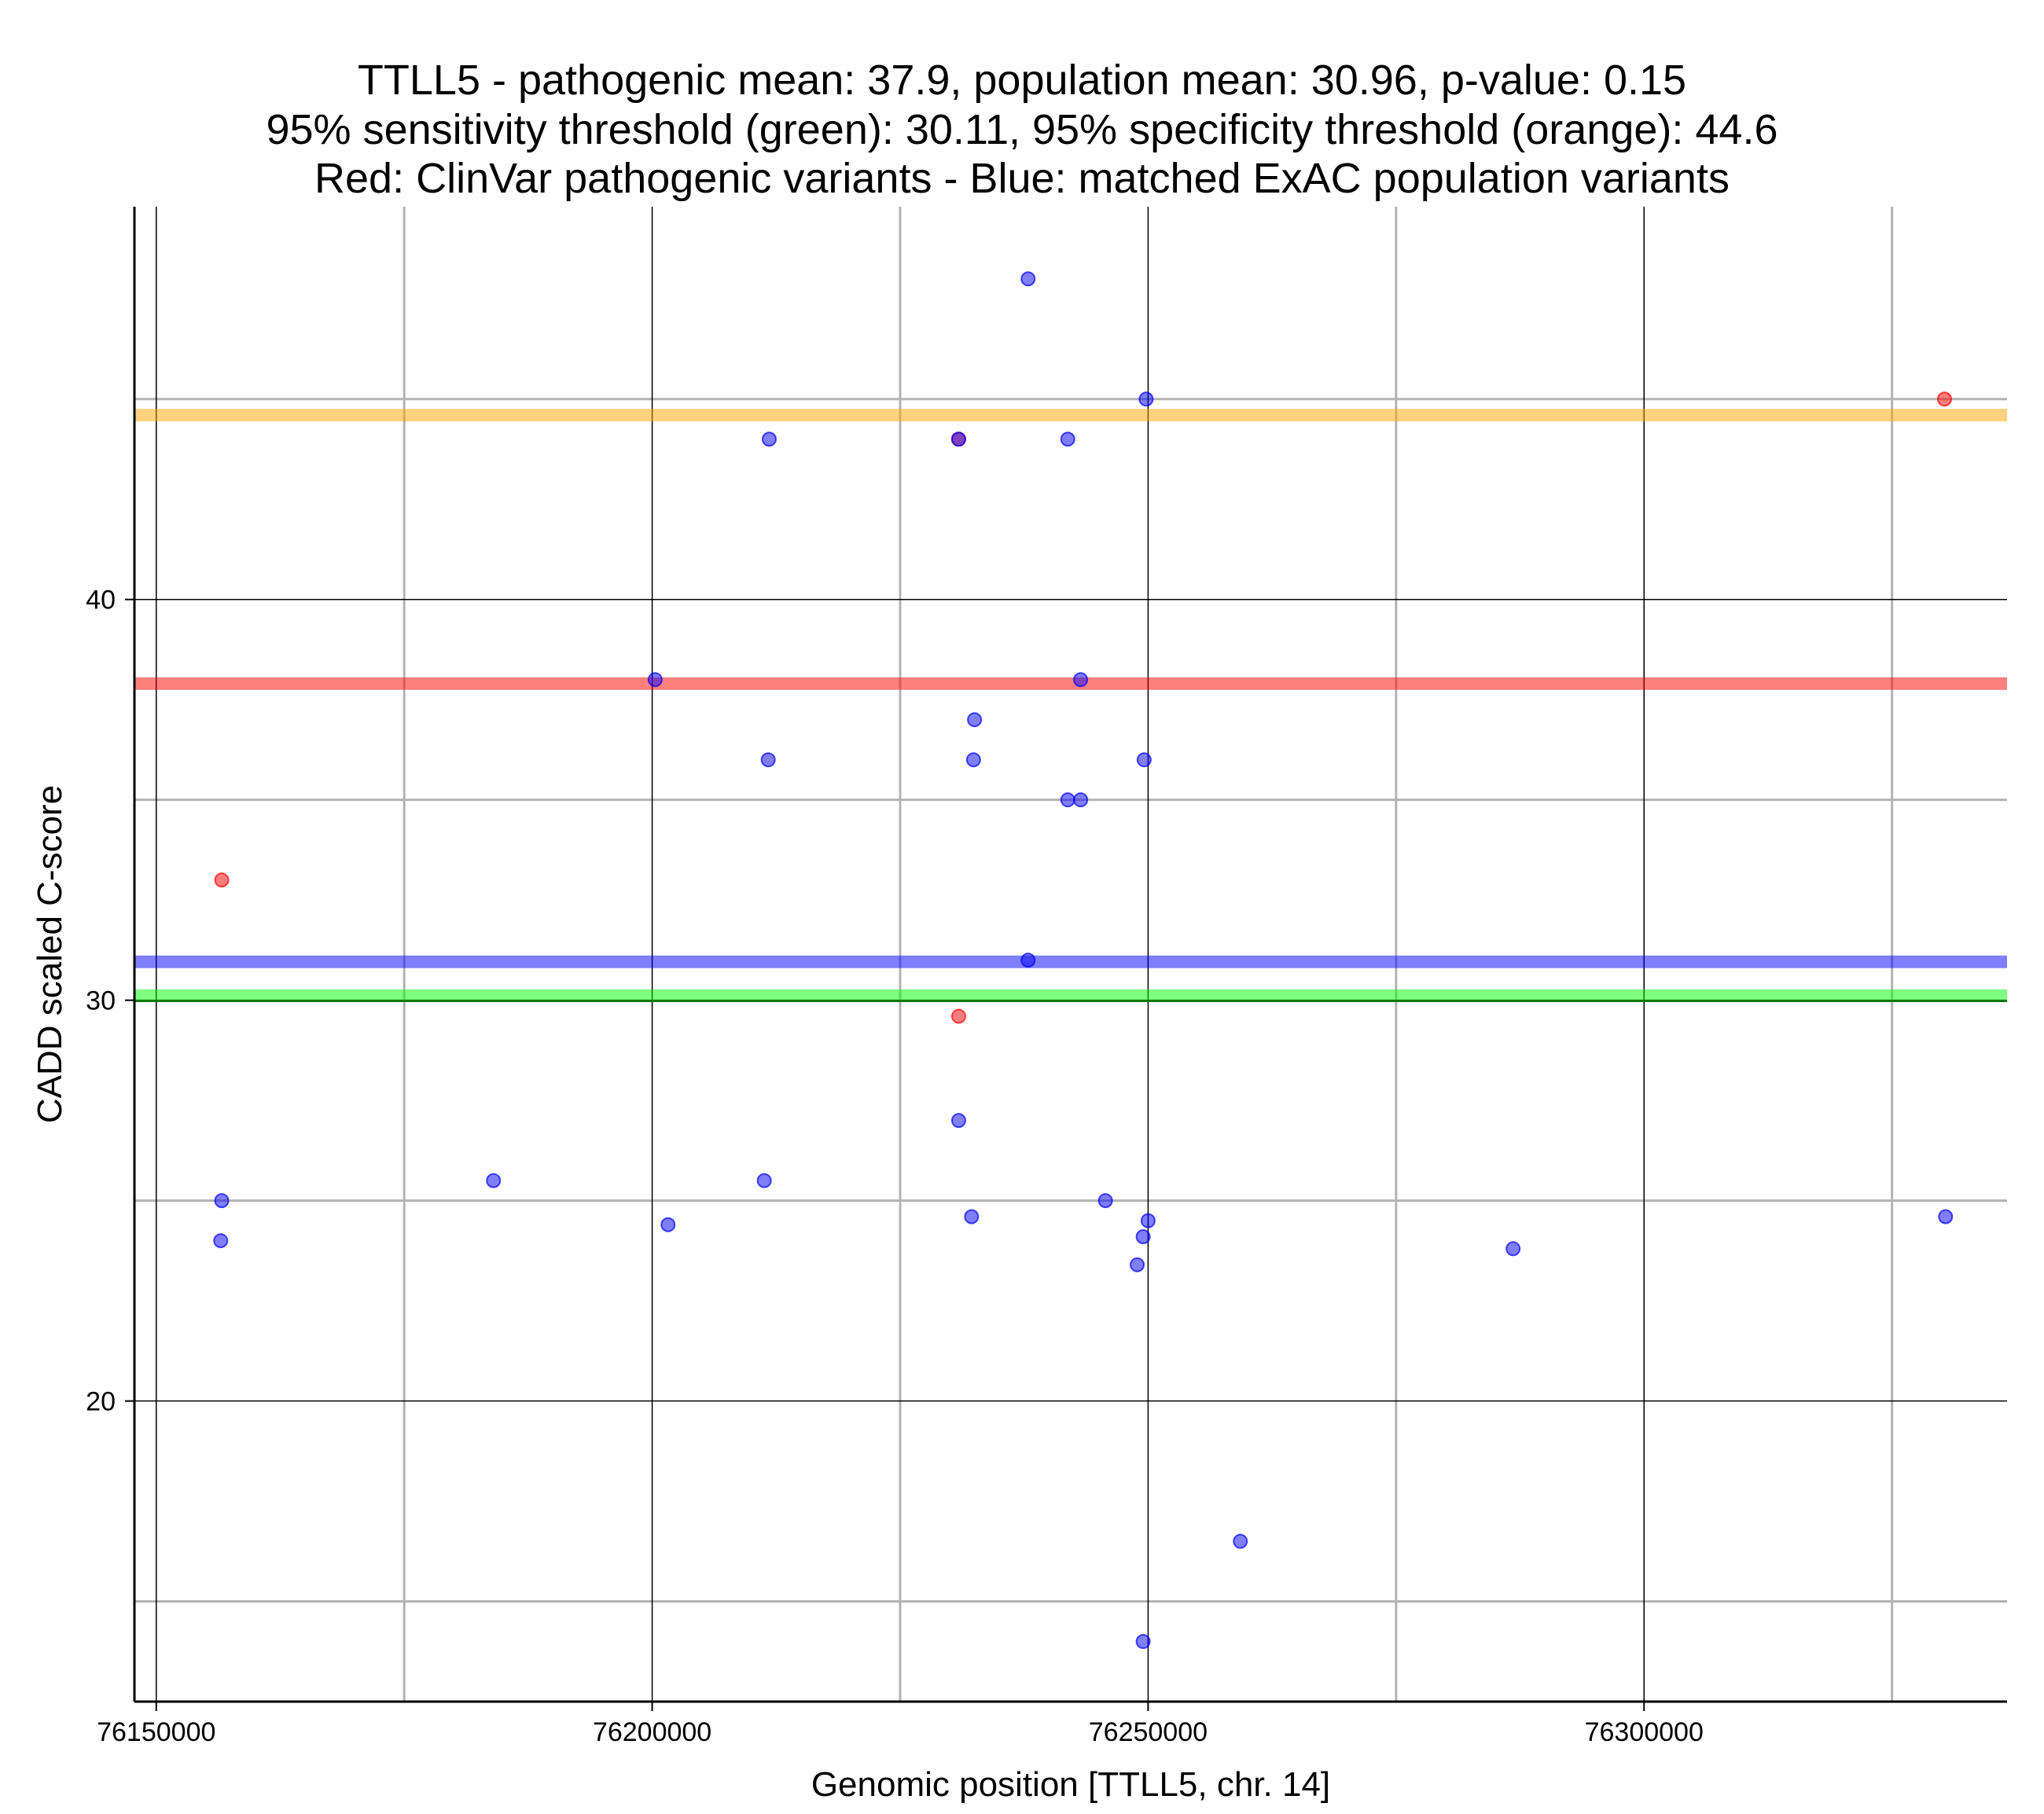 This screenshot has width=2044, height=1814. Describe the element at coordinates (50, 954) in the screenshot. I see `y-axis-title: CADD scaled C-score` at that location.